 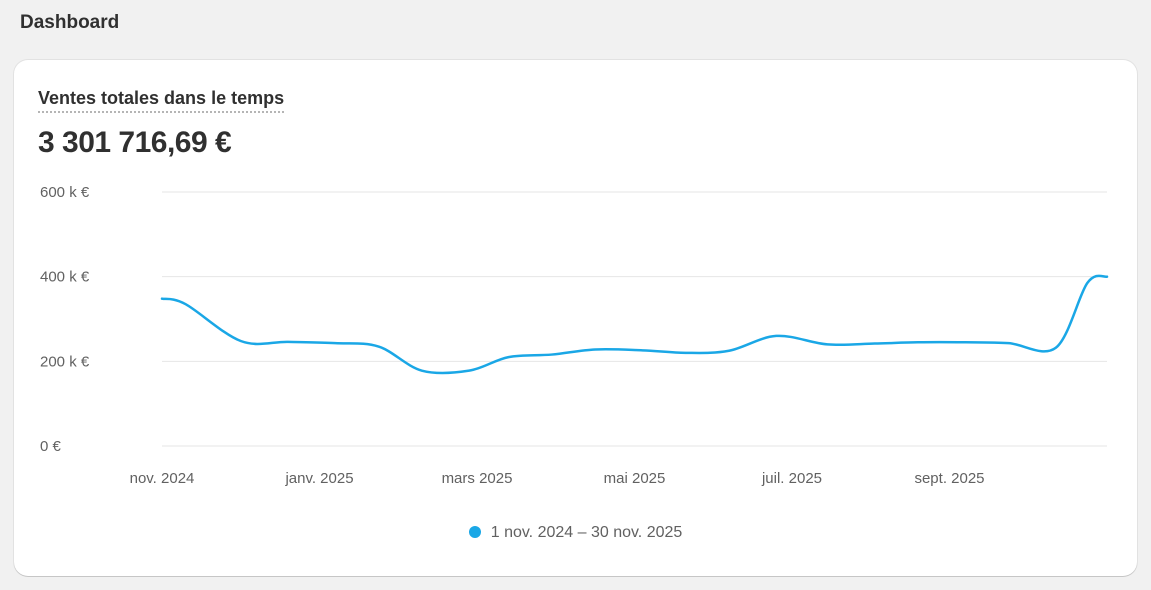 I want to click on card-title: Ventes totales dans le temps, so click(x=161, y=100).